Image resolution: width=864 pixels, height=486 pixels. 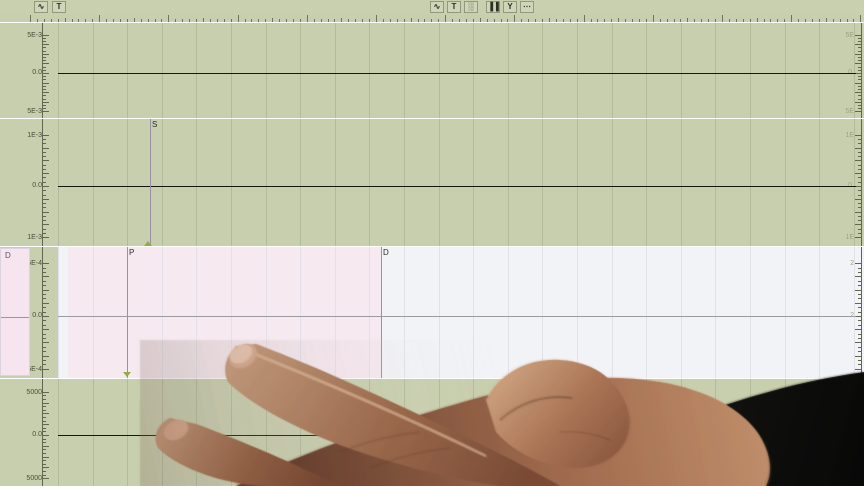 What do you see at coordinates (127, 312) in the screenshot?
I see `phase-marker-p` at bounding box center [127, 312].